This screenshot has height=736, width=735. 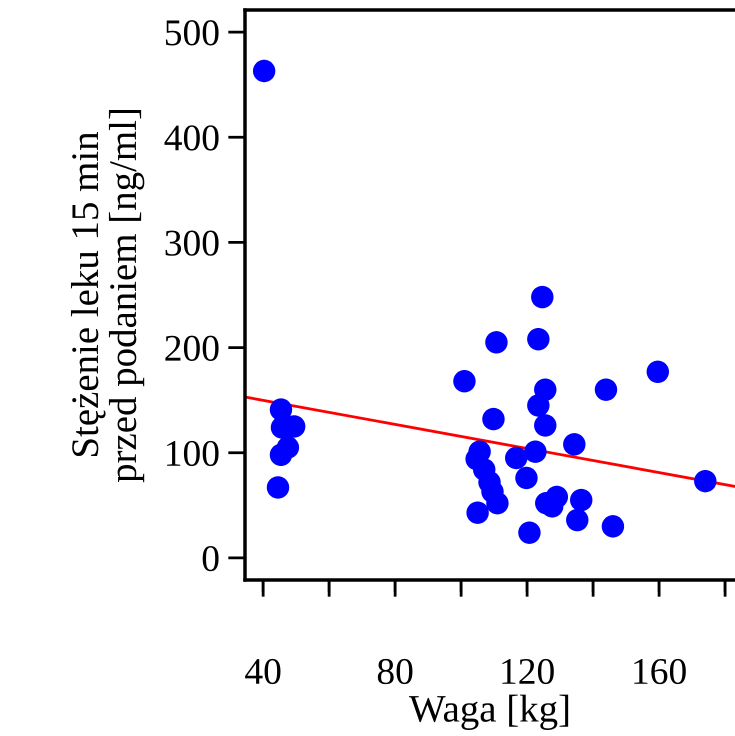 What do you see at coordinates (395, 671) in the screenshot?
I see `x-tick-label: 80` at bounding box center [395, 671].